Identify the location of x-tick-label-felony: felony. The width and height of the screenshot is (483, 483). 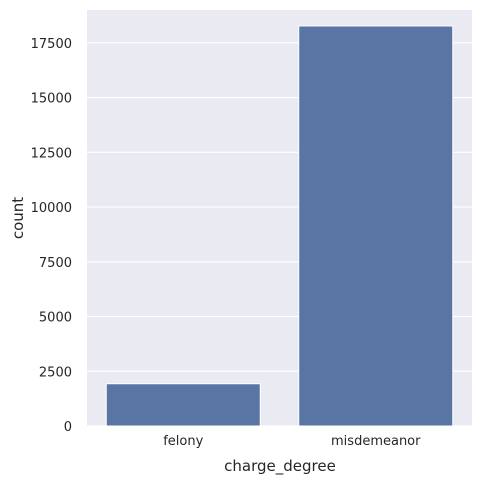
(183, 441).